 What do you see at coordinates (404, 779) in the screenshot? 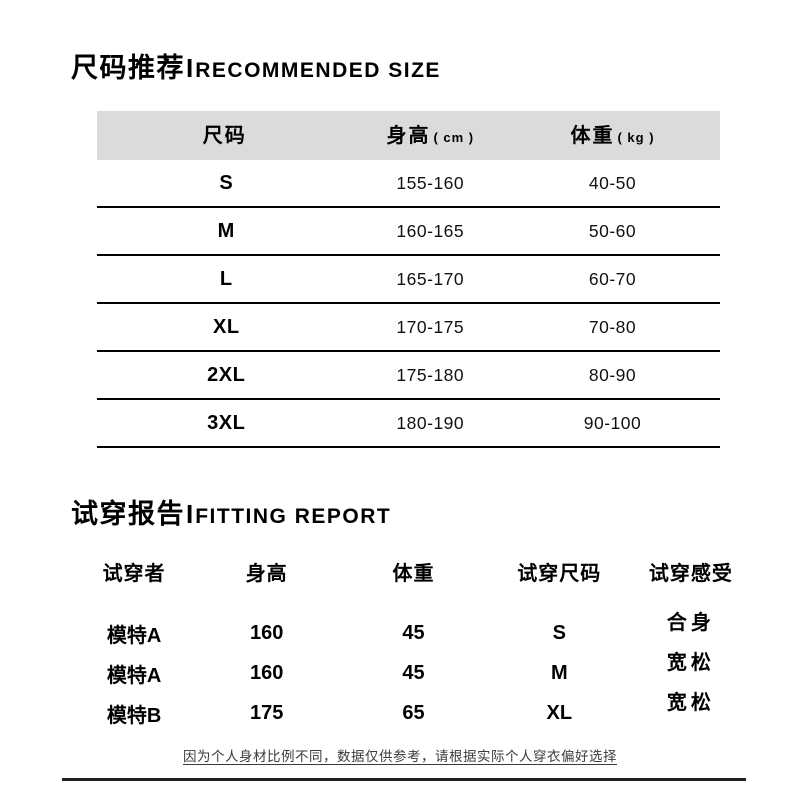
I see `bottom-divider-line` at bounding box center [404, 779].